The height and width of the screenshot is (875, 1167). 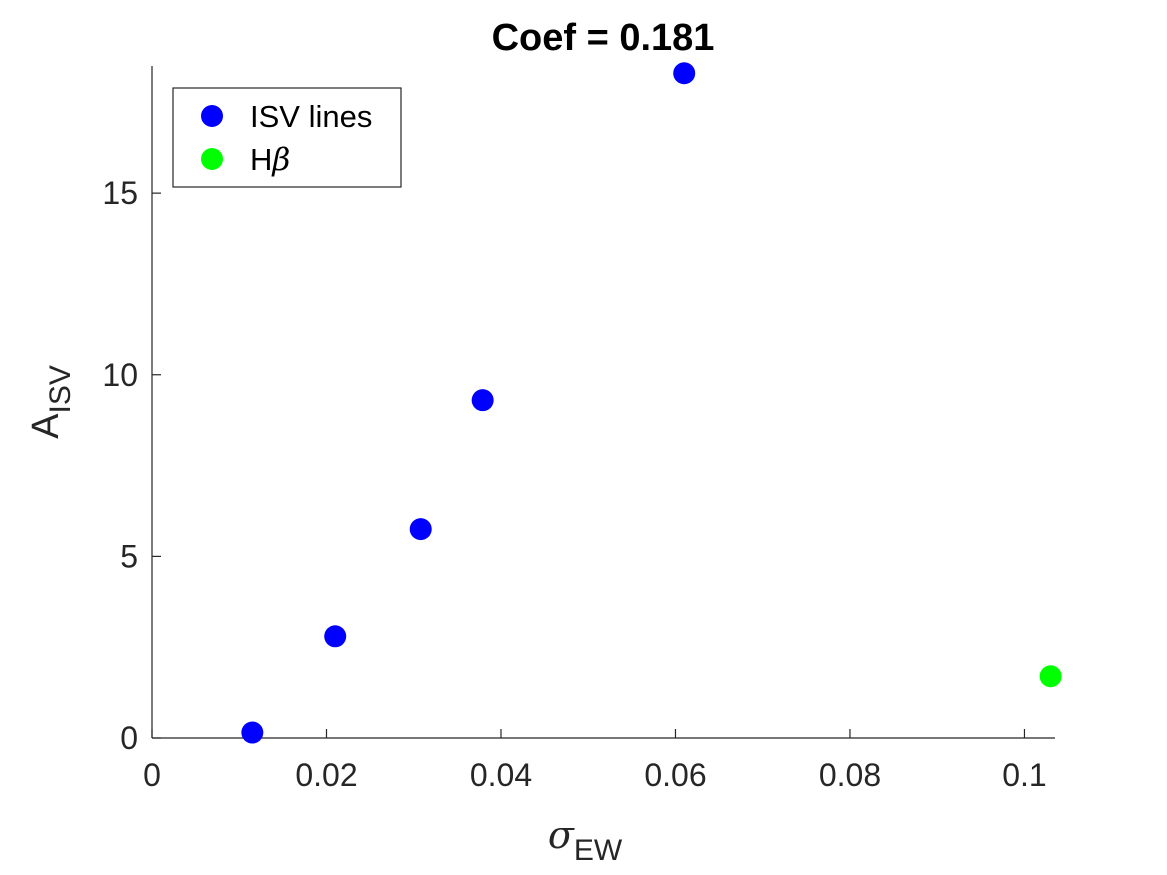 I want to click on legend-label-isv-lines: ISV lines, so click(x=311, y=116).